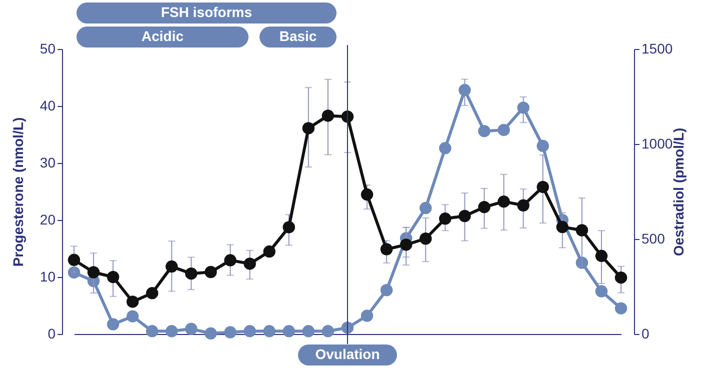 The height and width of the screenshot is (370, 708). I want to click on text: Ovulation, so click(347, 354).